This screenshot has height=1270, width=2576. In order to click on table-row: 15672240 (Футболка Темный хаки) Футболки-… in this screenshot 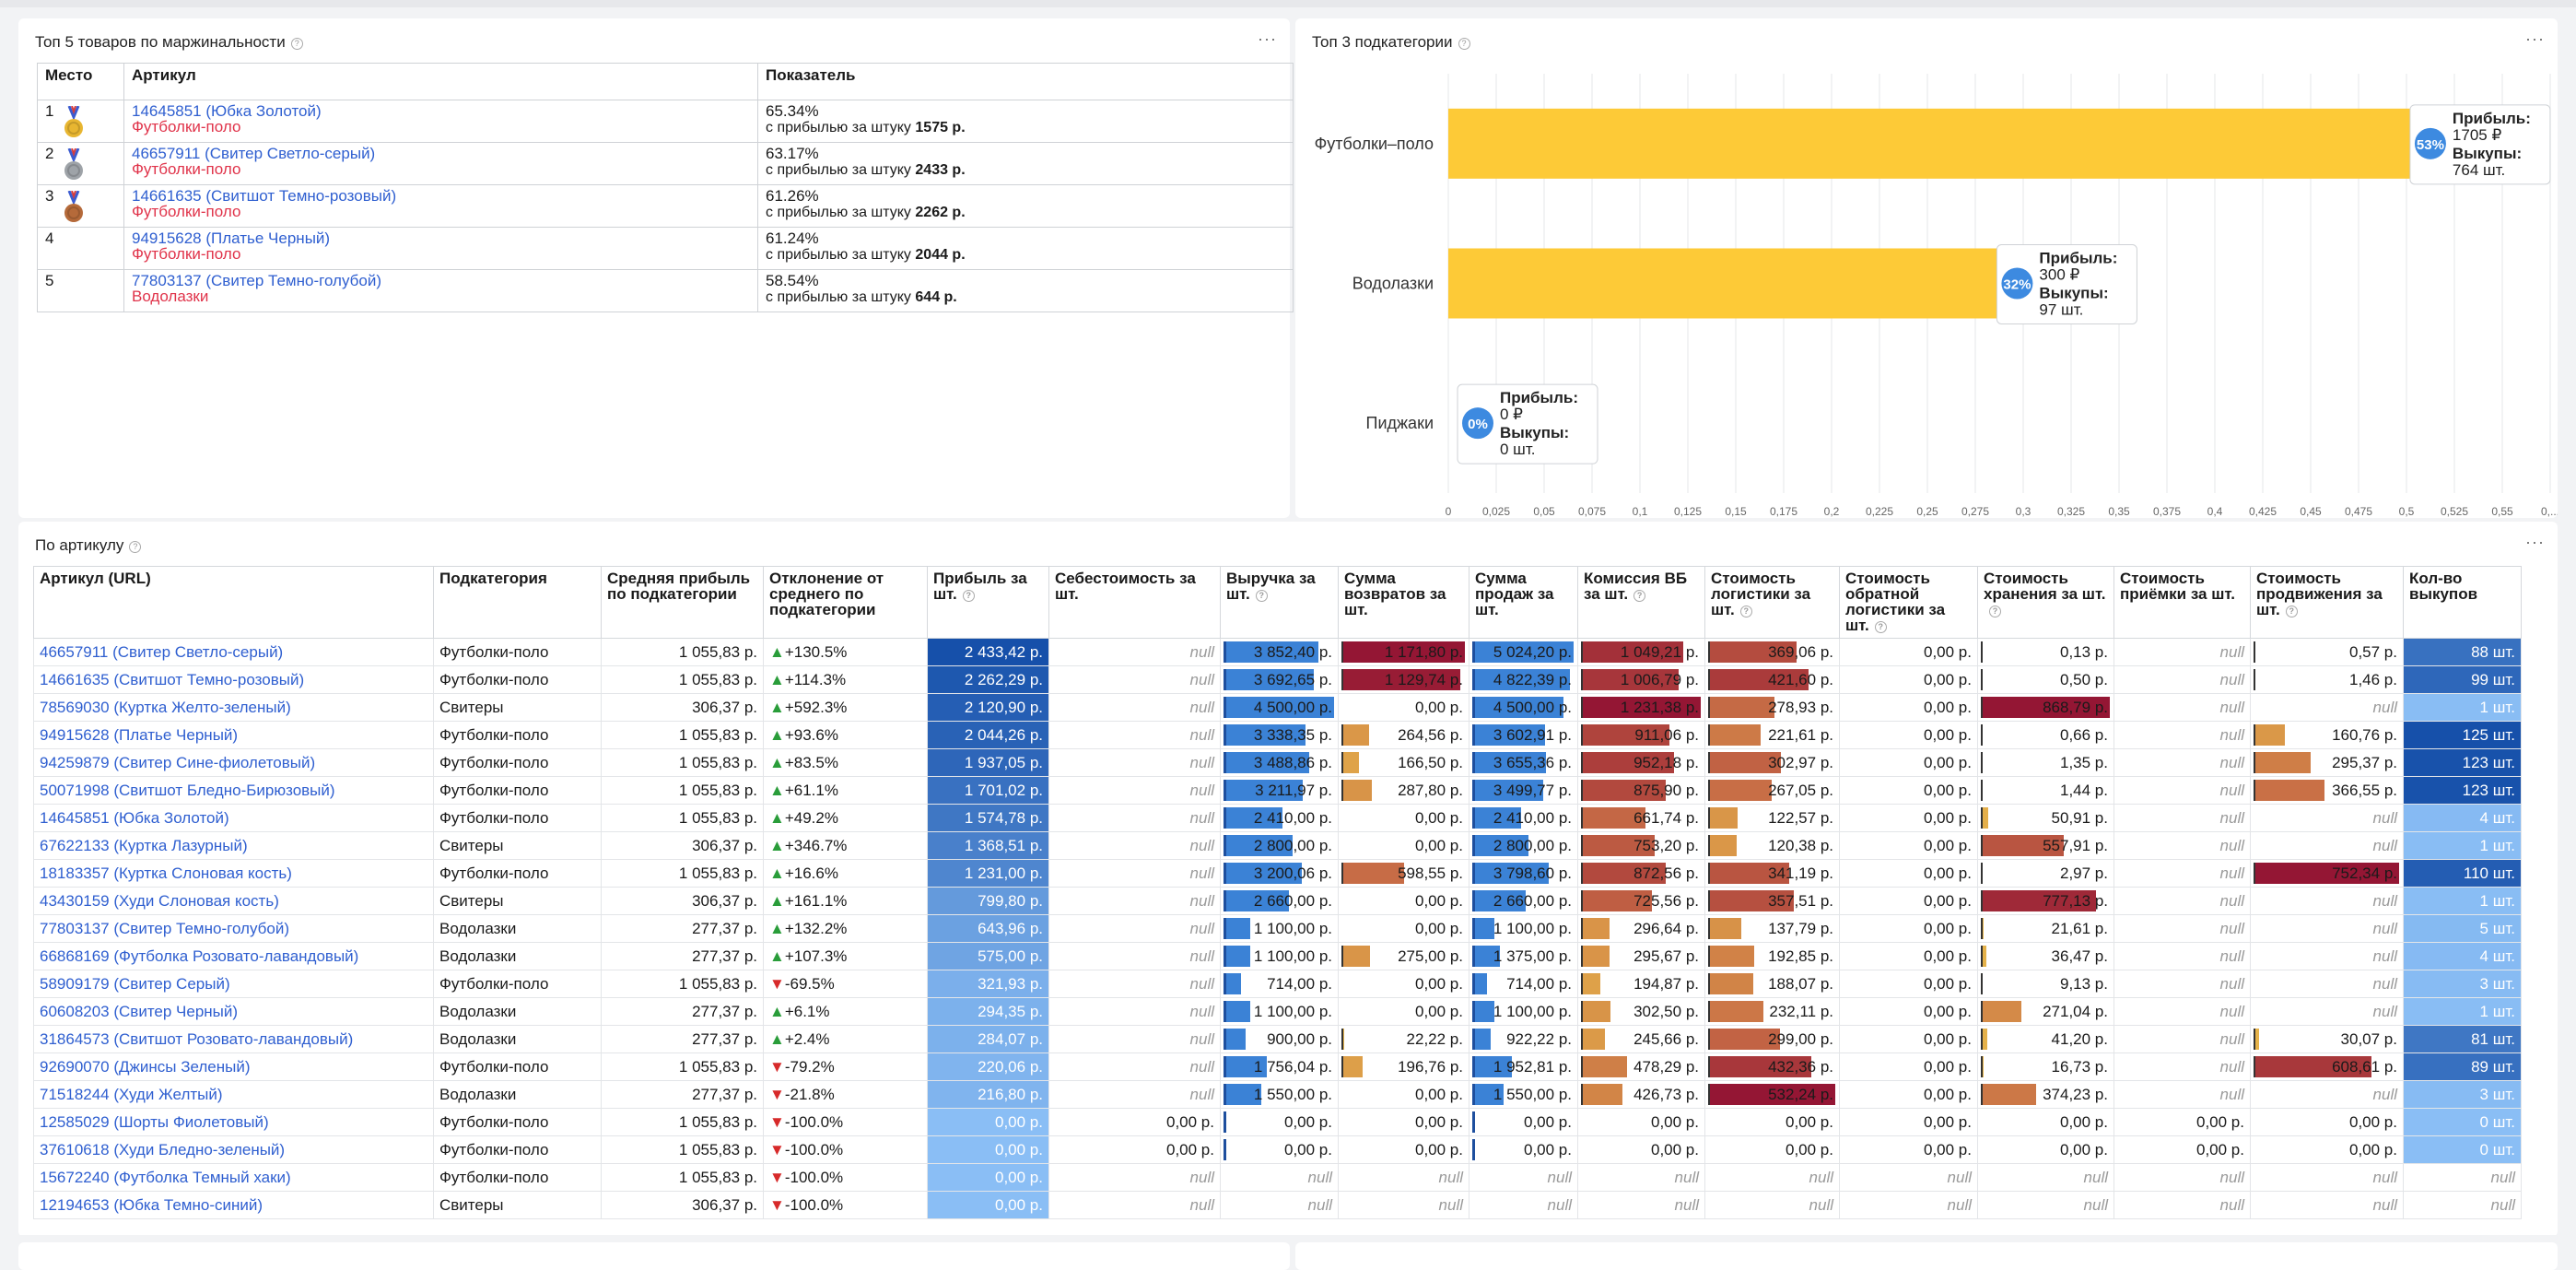, I will do `click(1277, 1177)`.